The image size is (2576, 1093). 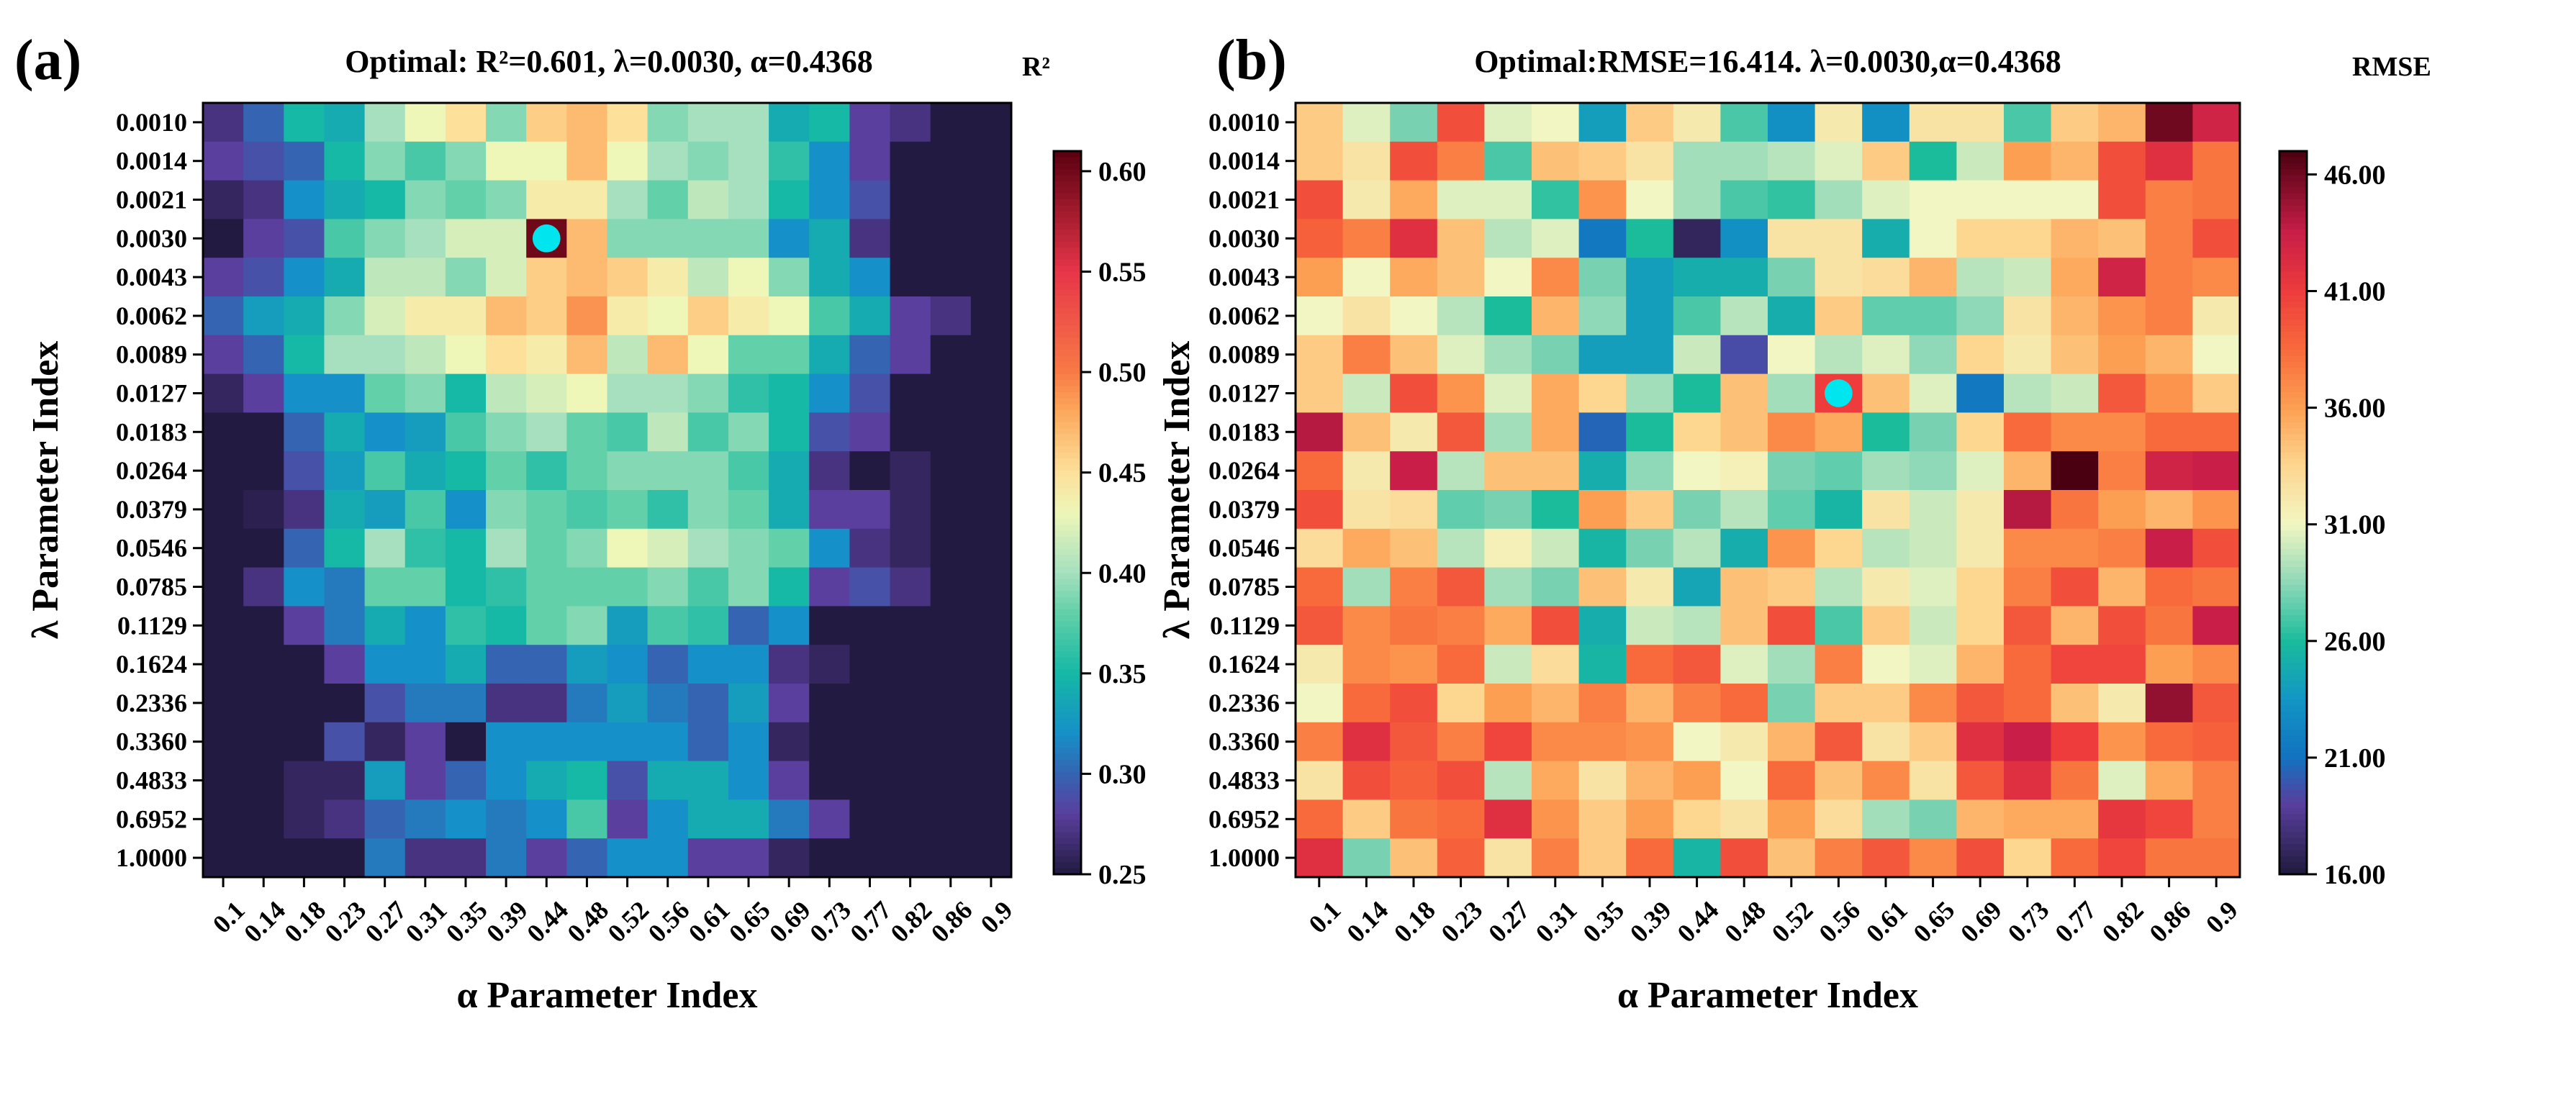 I want to click on y-tick-label: 0.0062, so click(x=152, y=315).